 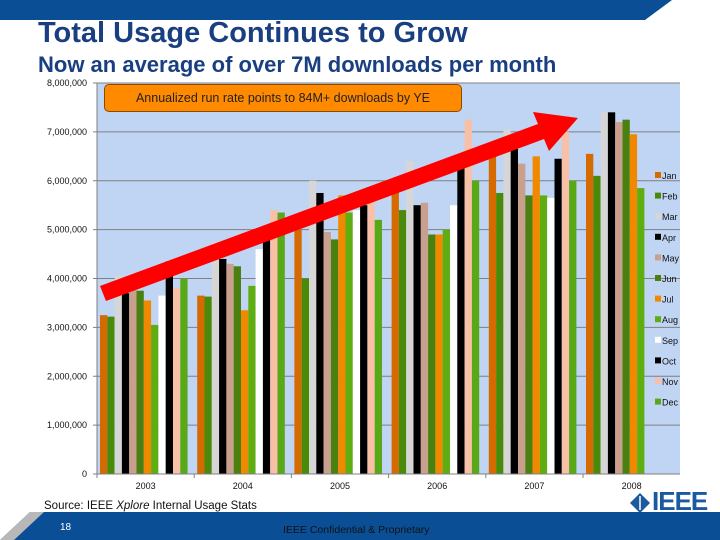 What do you see at coordinates (551, 335) in the screenshot?
I see `bar-sep-2007` at bounding box center [551, 335].